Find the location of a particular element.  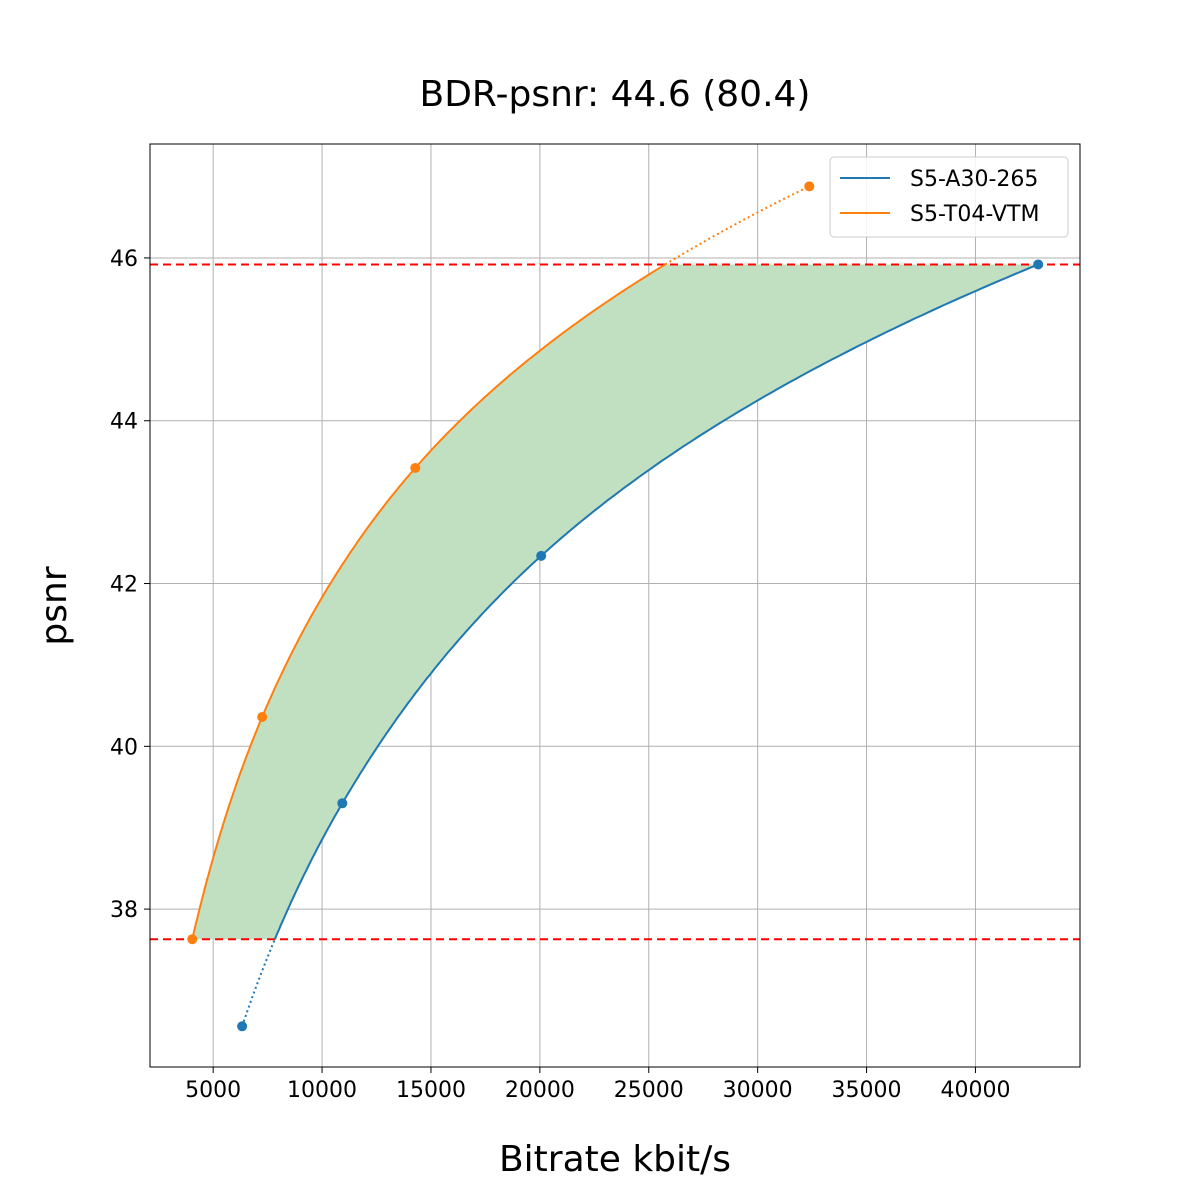

y-tick-label: 46 is located at coordinates (124, 259).